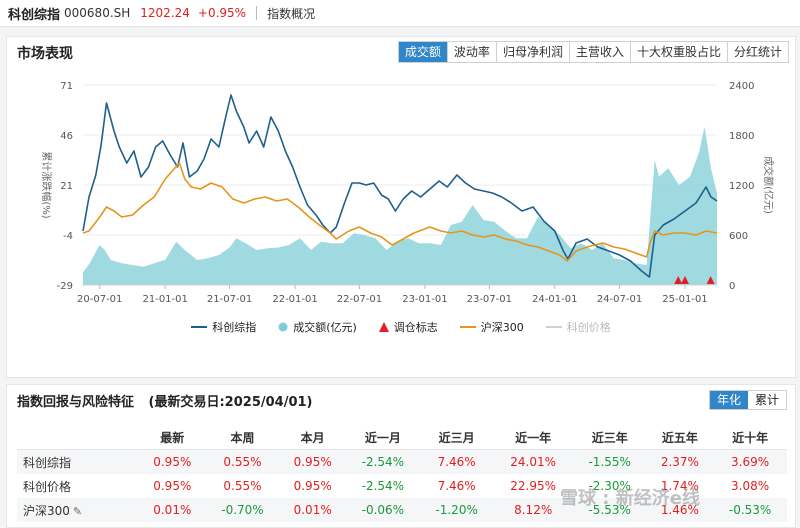  Describe the element at coordinates (222, 13) in the screenshot. I see `index-change: +0.95%` at that location.